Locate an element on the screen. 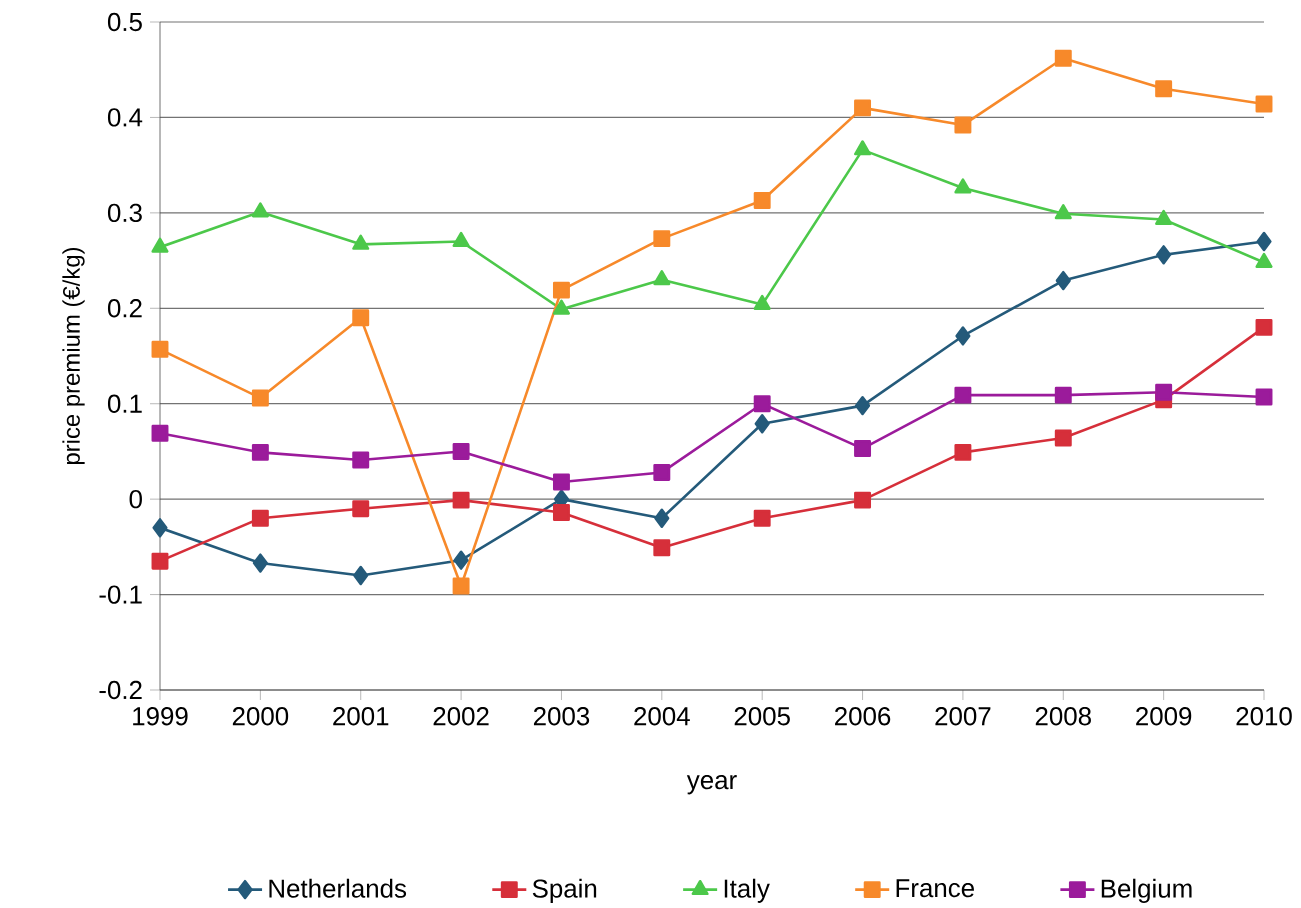  legend-label: Spain is located at coordinates (564, 890).